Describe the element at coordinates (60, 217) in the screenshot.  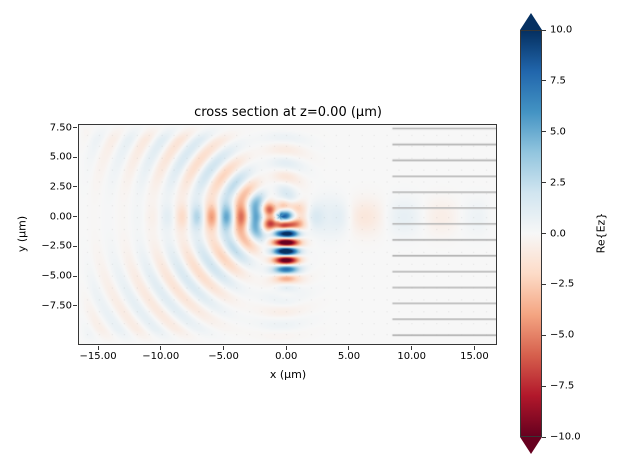
I see `y-tick-label: 0.00` at that location.